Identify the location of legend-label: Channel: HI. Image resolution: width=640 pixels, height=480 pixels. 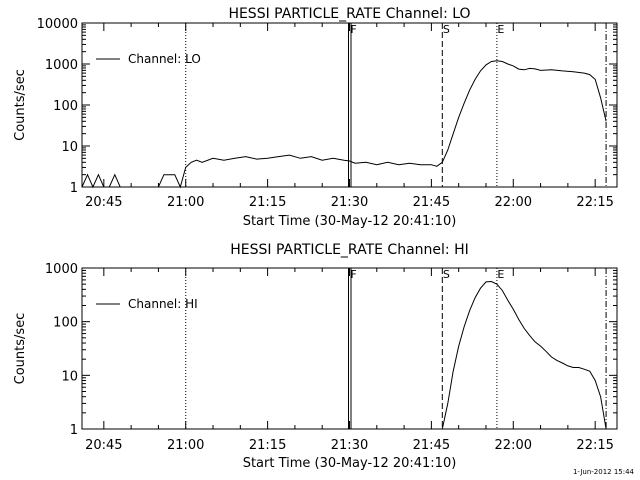
(163, 304).